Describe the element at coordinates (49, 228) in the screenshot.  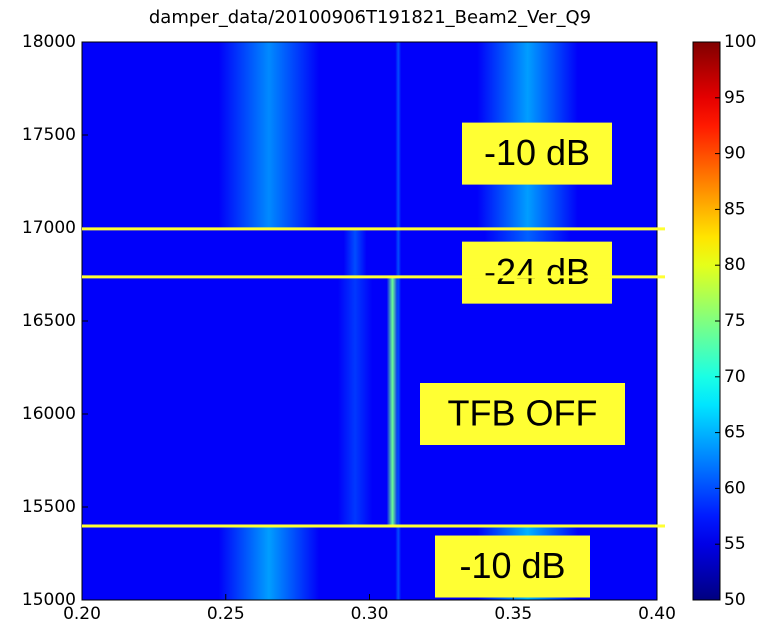
I see `y-tick-label: 17000` at that location.